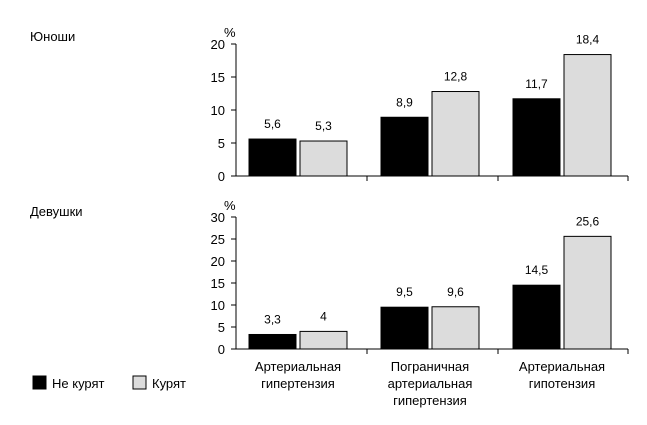  Describe the element at coordinates (169, 383) in the screenshot. I see `legend-label: Курят` at that location.